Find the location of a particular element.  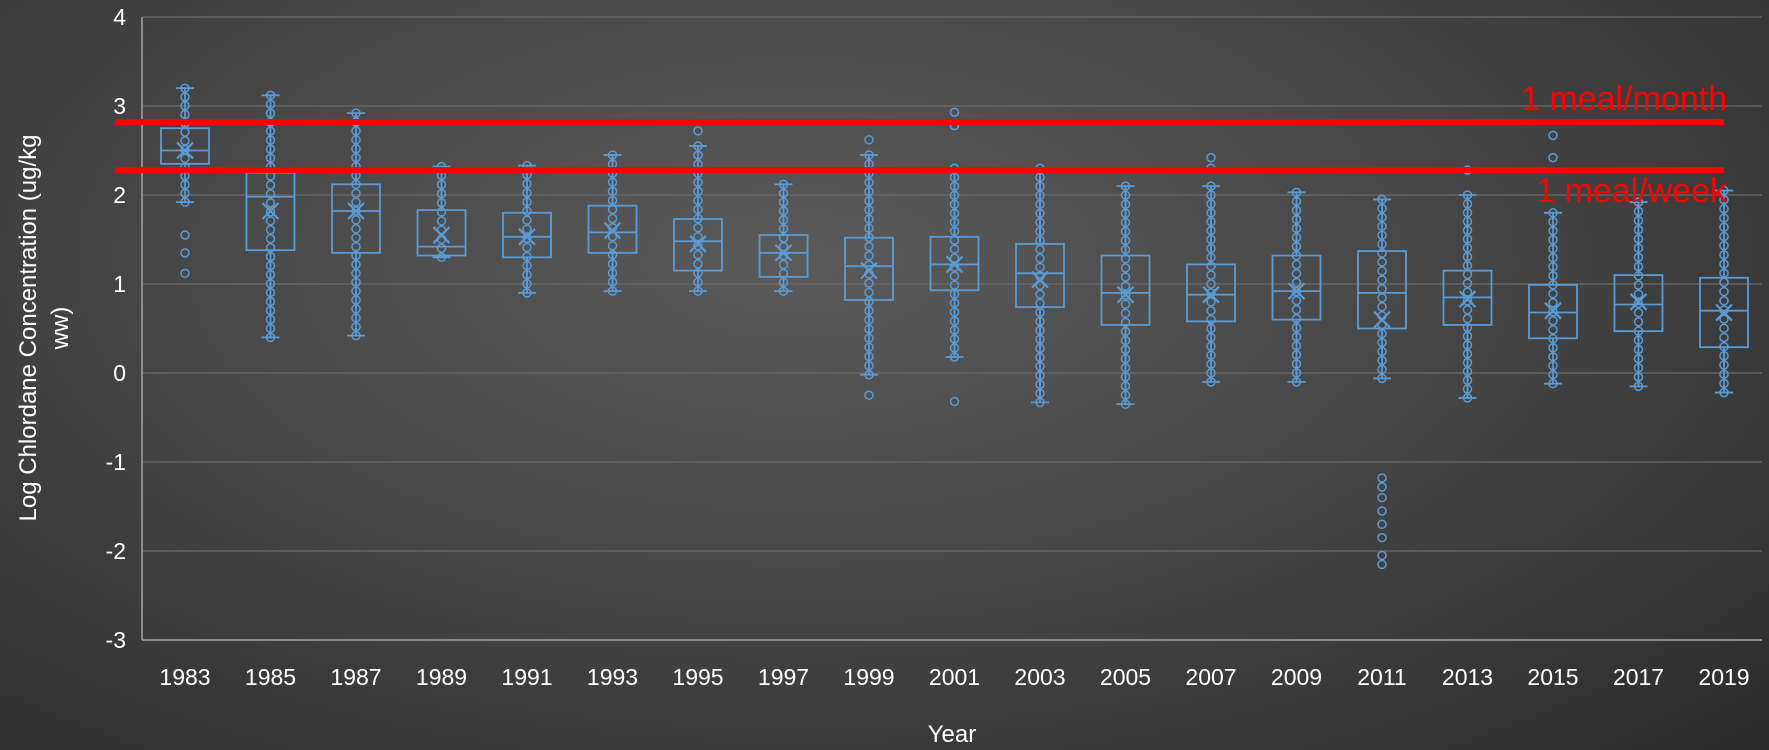

x-tick-label-2019: 2019 is located at coordinates (1723, 677).